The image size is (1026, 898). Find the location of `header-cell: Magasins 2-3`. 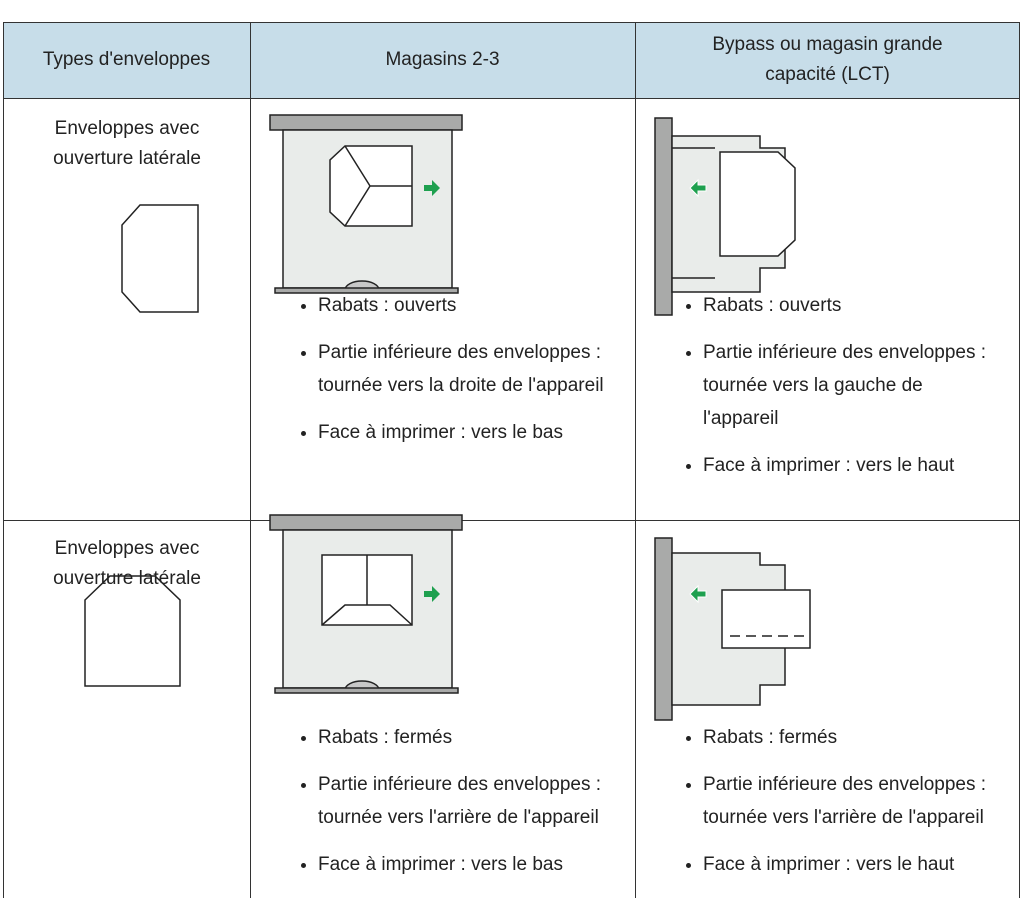

header-cell: Magasins 2-3 is located at coordinates (442, 60).